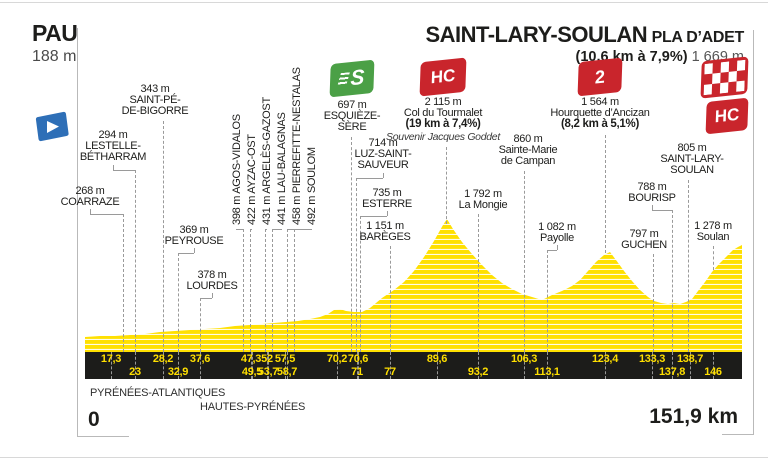  I want to click on waypoint-text: LESTELLE-, so click(113, 146).